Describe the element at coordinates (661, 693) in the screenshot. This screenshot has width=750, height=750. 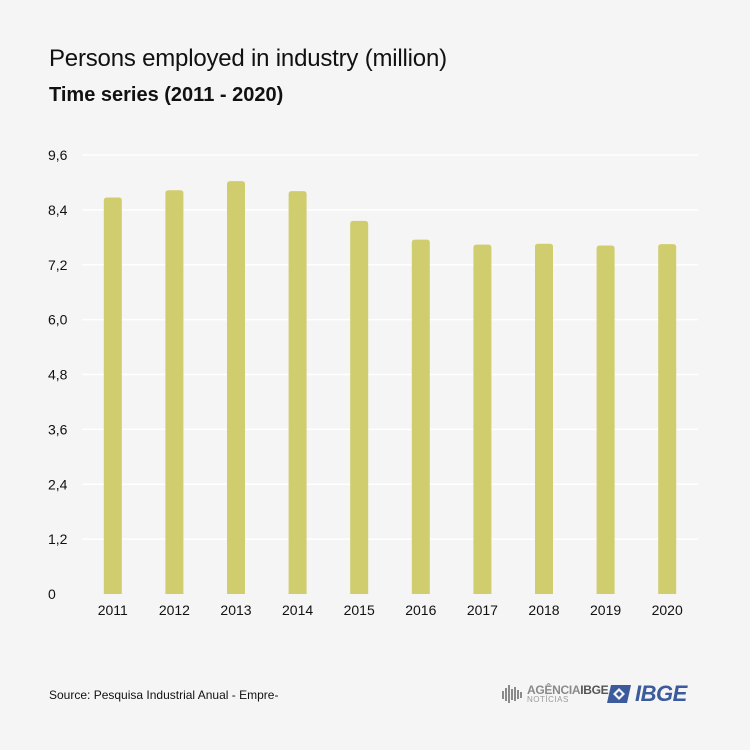
I see `ibge-logo-text: IBGE` at that location.